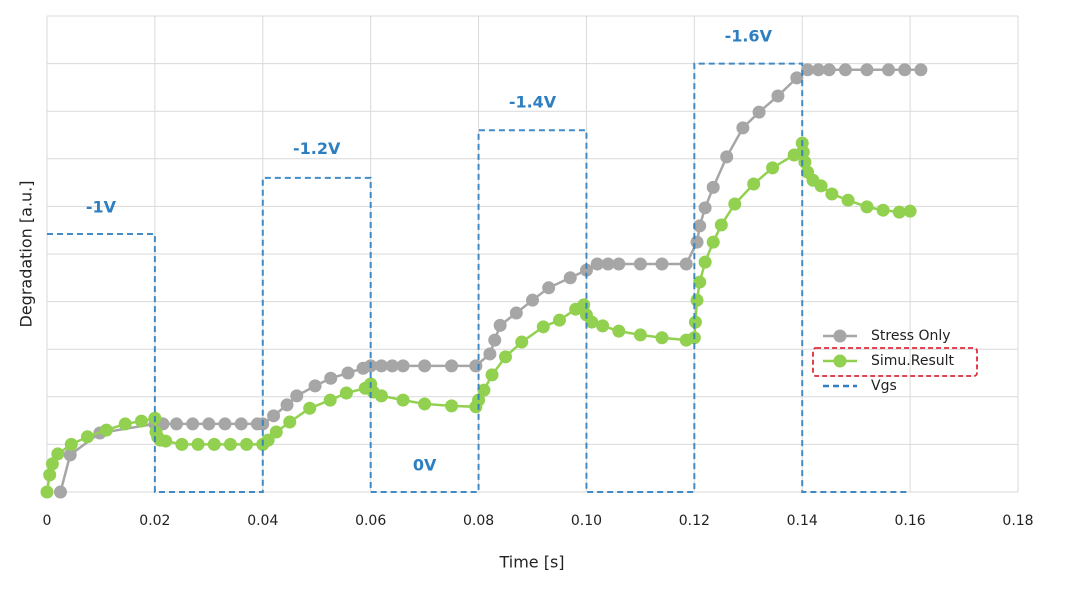 Image resolution: width=1070 pixels, height=603 pixels. What do you see at coordinates (317, 148) in the screenshot?
I see `annotation: -1.2V` at bounding box center [317, 148].